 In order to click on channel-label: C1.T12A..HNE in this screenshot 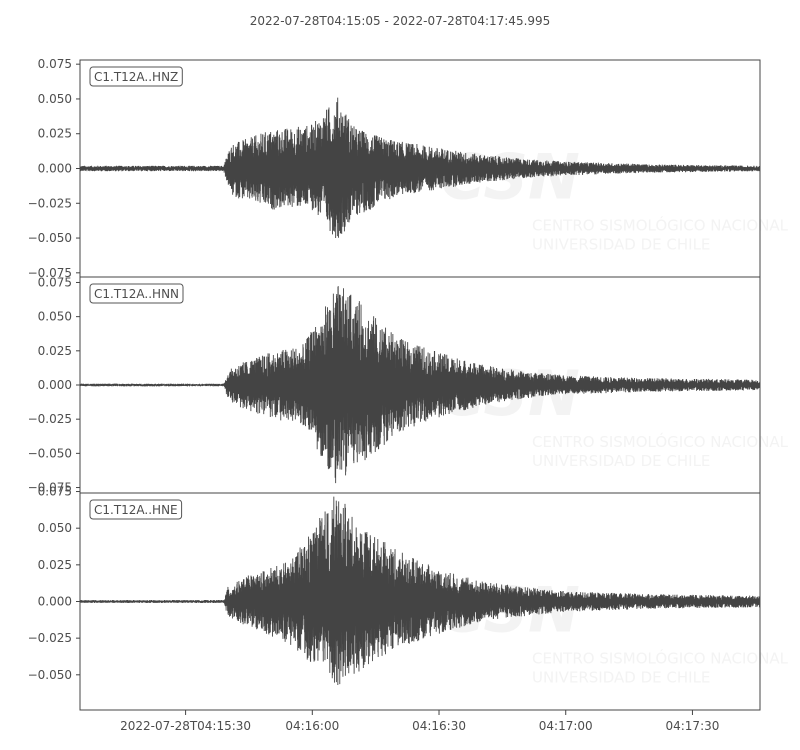, I will do `click(136, 509)`.